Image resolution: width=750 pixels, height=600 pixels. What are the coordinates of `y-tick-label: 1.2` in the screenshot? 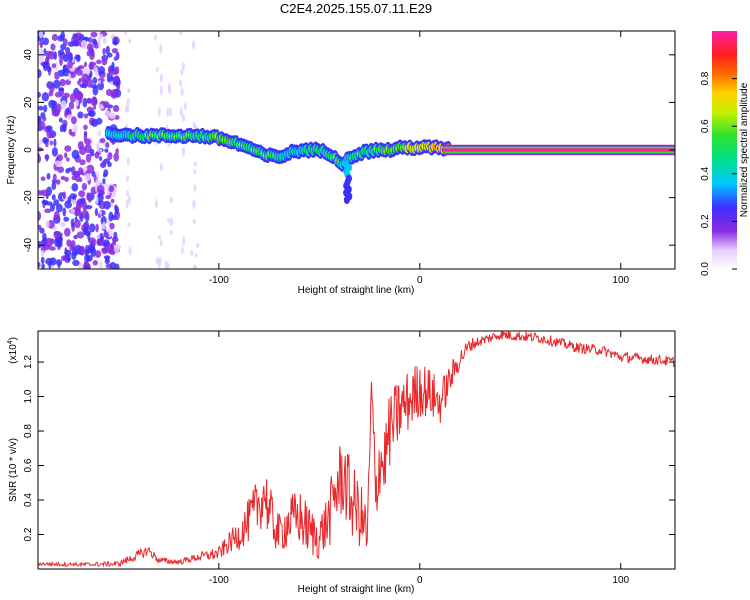 It's located at (28, 362).